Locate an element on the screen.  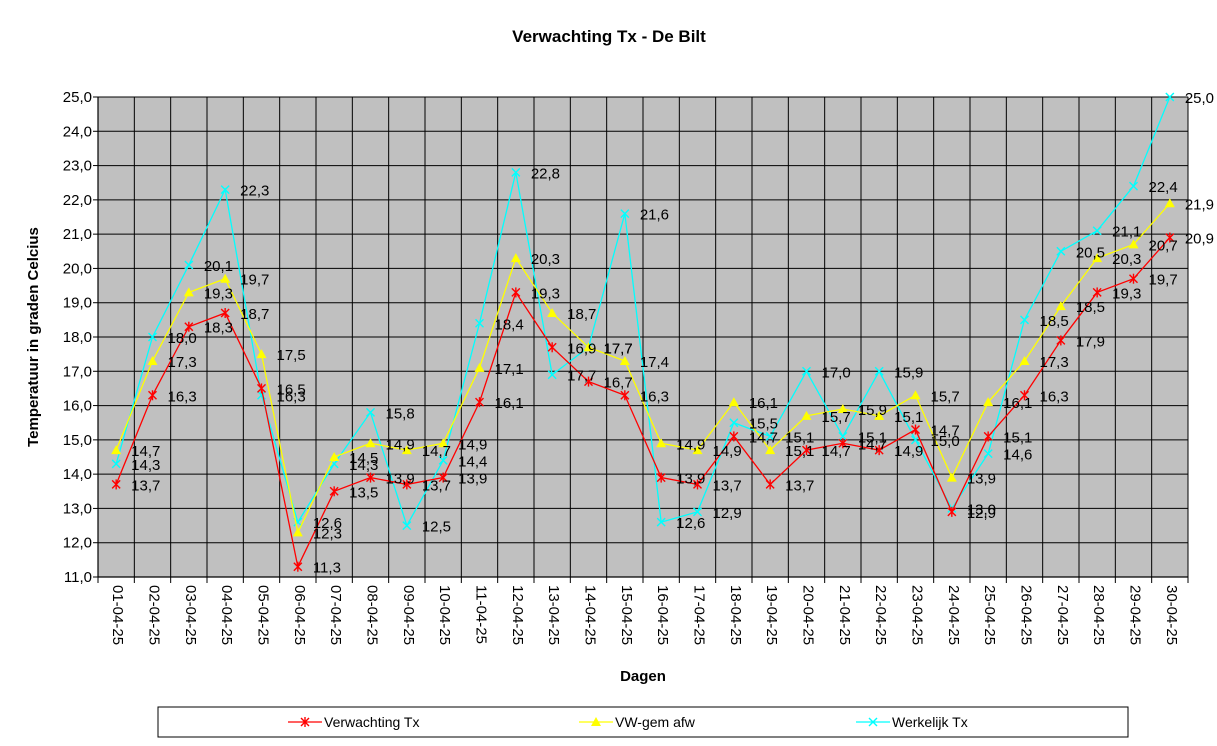
data-label: 25,0 is located at coordinates (1199, 98).